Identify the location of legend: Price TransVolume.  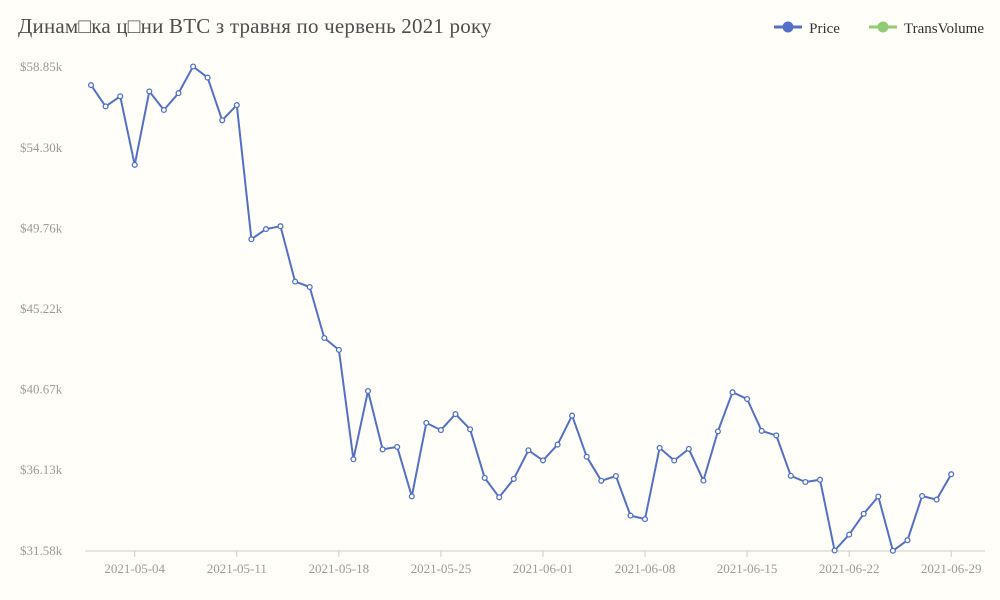
(878, 29).